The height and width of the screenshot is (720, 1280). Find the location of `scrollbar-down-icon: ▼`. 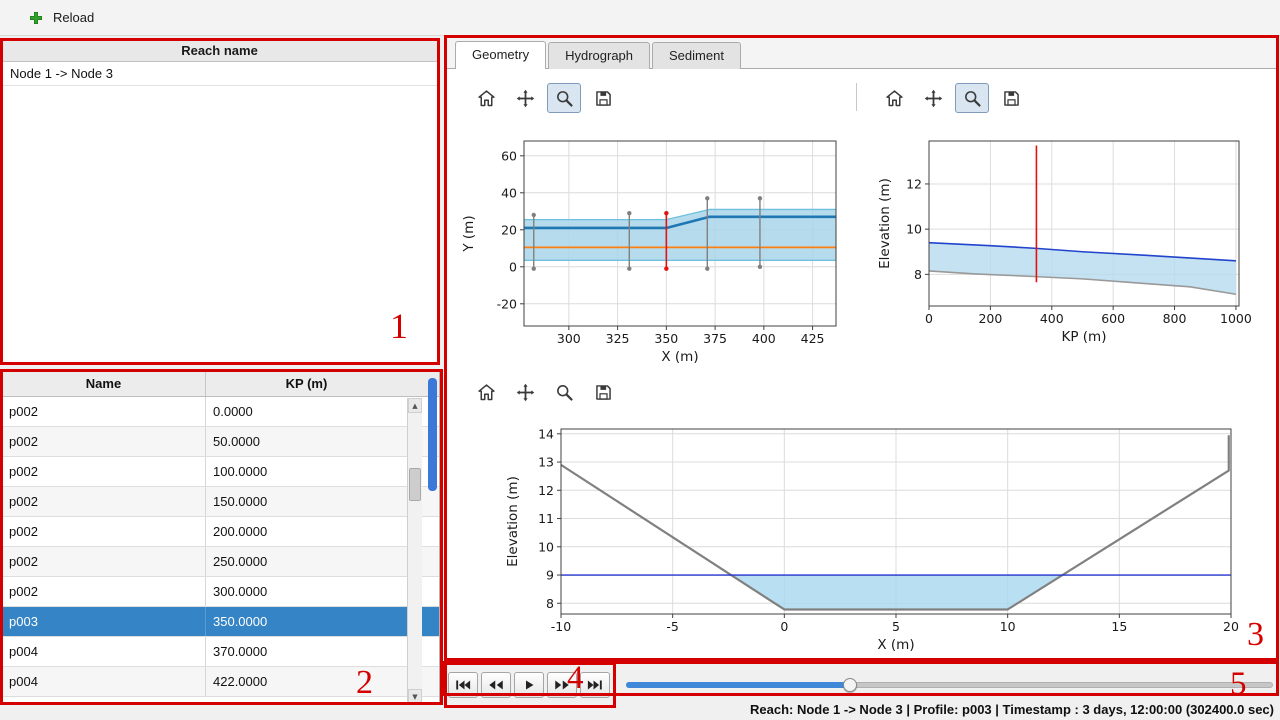

scrollbar-down-icon: ▼ is located at coordinates (415, 696).